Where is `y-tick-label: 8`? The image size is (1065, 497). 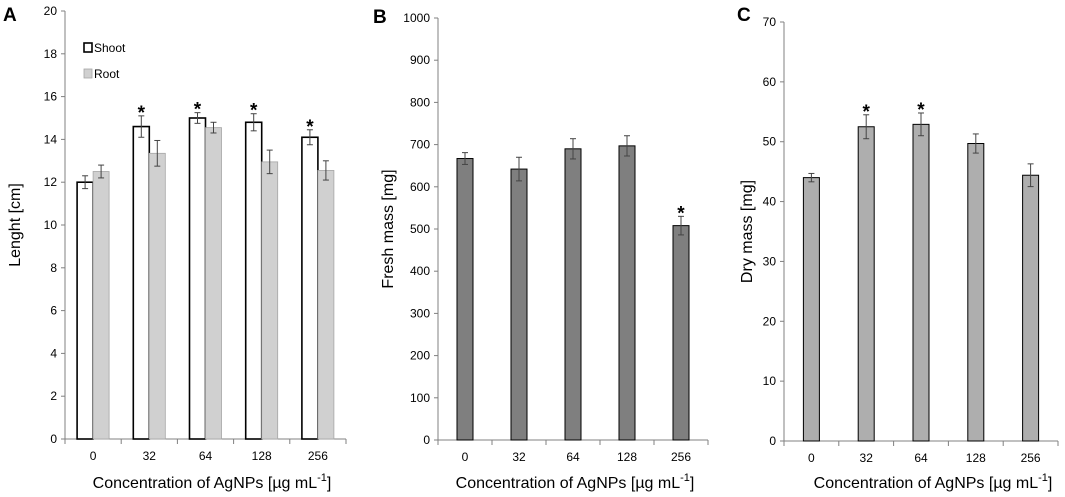
y-tick-label: 8 is located at coordinates (53, 268).